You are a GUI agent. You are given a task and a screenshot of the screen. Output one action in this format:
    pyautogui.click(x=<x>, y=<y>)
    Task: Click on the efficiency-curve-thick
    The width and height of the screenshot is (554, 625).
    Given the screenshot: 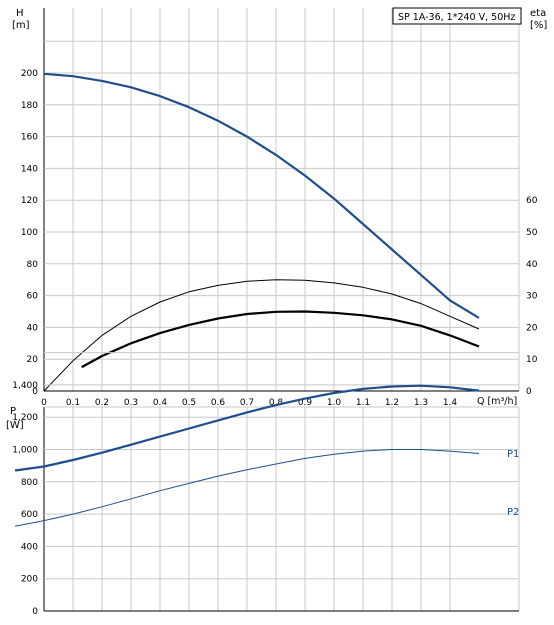 What is the action you would take?
    pyautogui.click(x=280, y=339)
    